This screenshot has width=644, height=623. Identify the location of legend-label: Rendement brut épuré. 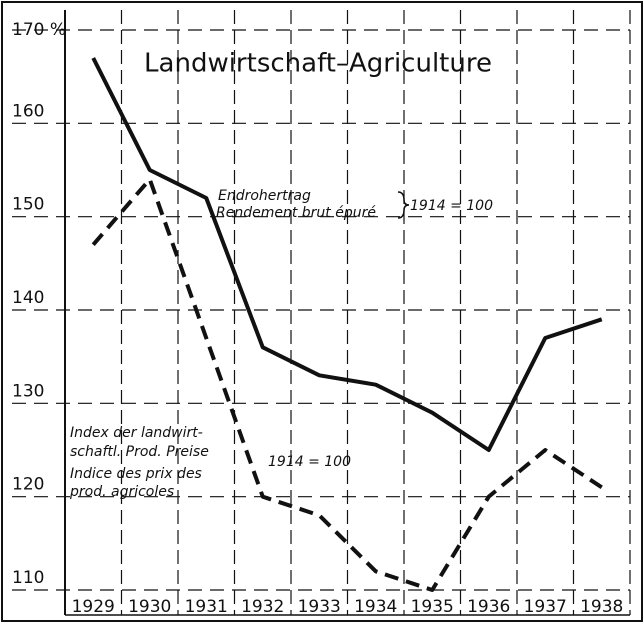
(296, 213).